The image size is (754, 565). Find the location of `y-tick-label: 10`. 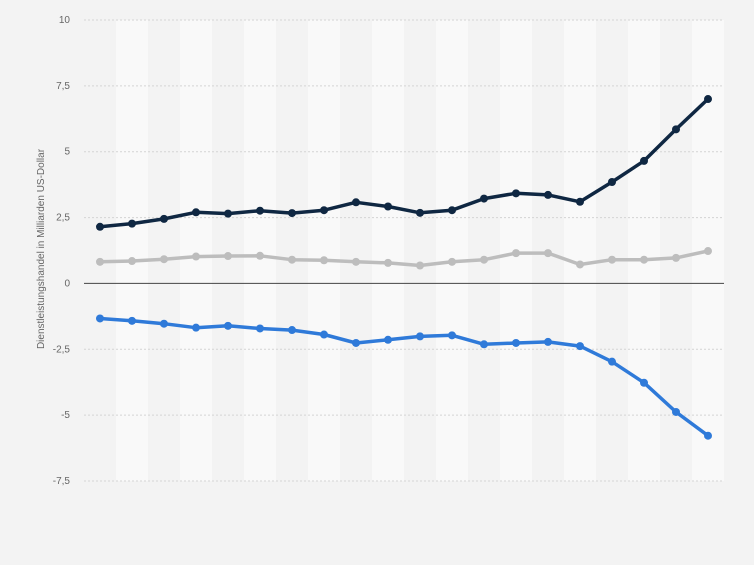

y-tick-label: 10 is located at coordinates (65, 20).